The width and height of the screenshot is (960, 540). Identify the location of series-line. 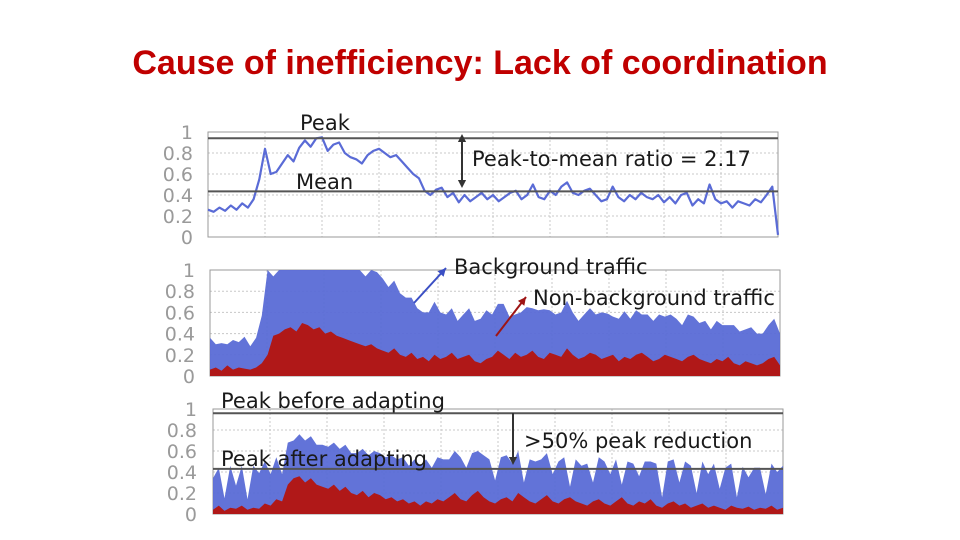
(493, 186).